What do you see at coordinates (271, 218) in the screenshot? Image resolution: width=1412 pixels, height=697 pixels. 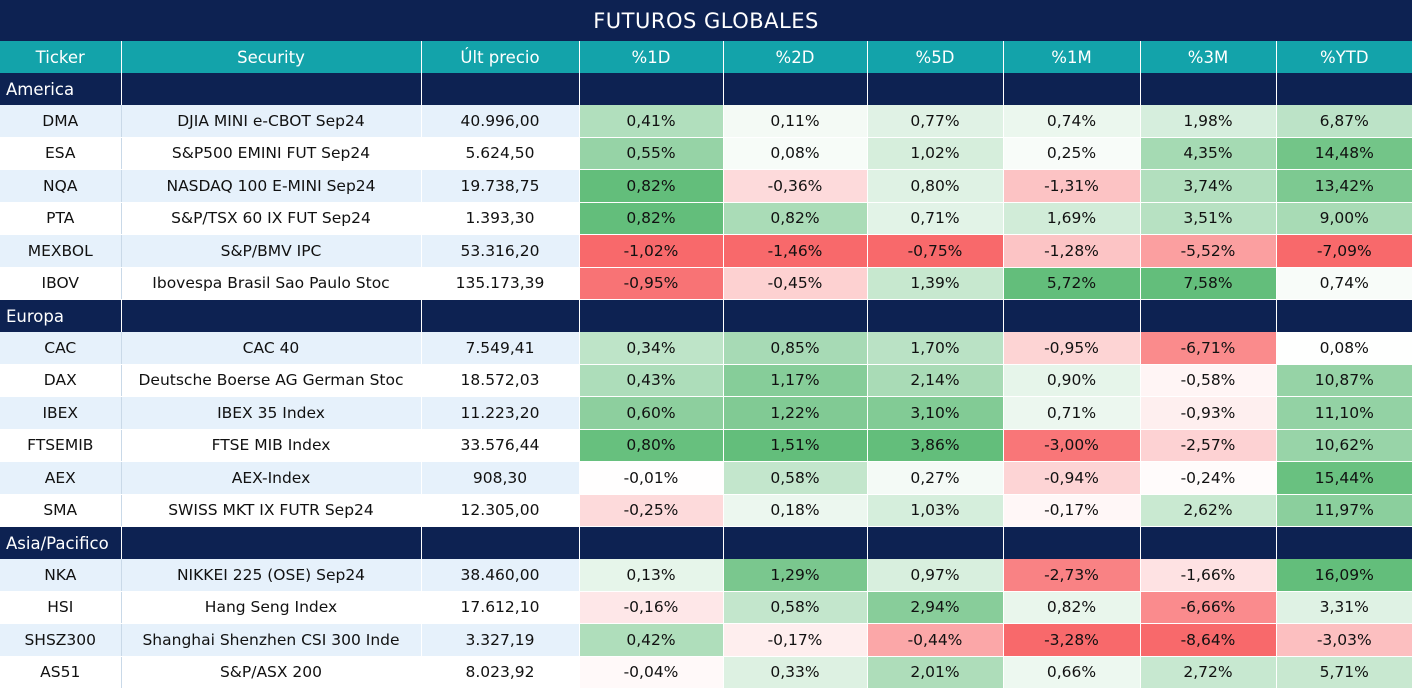 I see `security-cell: S&P/TSX 60 IX FUT Sep24` at bounding box center [271, 218].